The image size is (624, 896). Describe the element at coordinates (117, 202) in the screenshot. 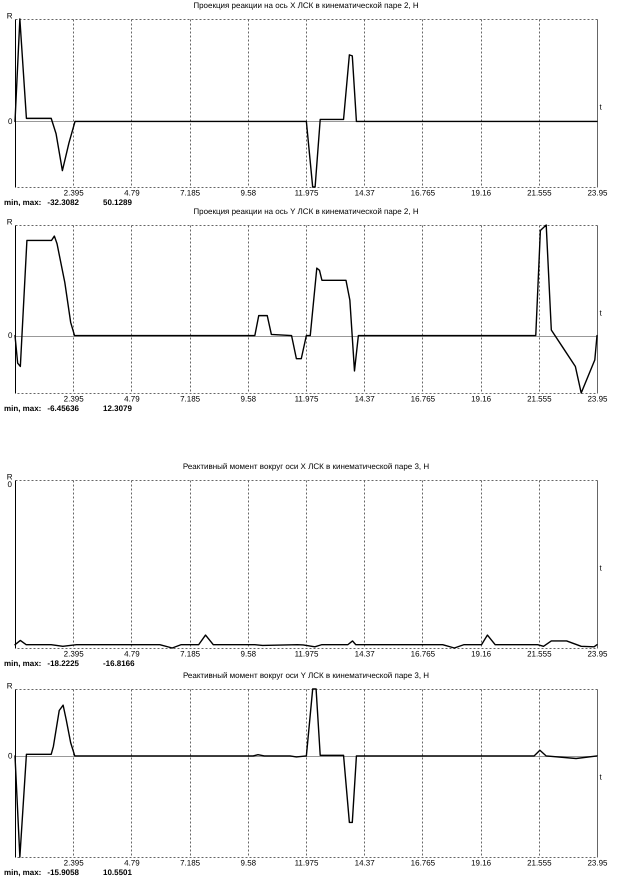

I see `text: 50.1289` at that location.